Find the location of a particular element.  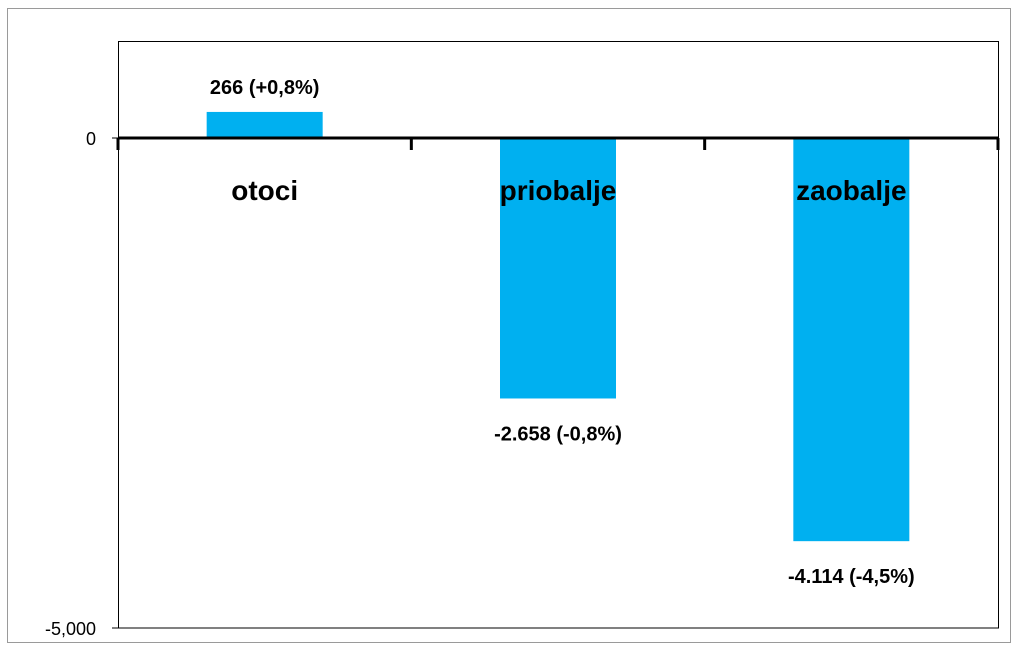

bar-priobalje is located at coordinates (558, 268).